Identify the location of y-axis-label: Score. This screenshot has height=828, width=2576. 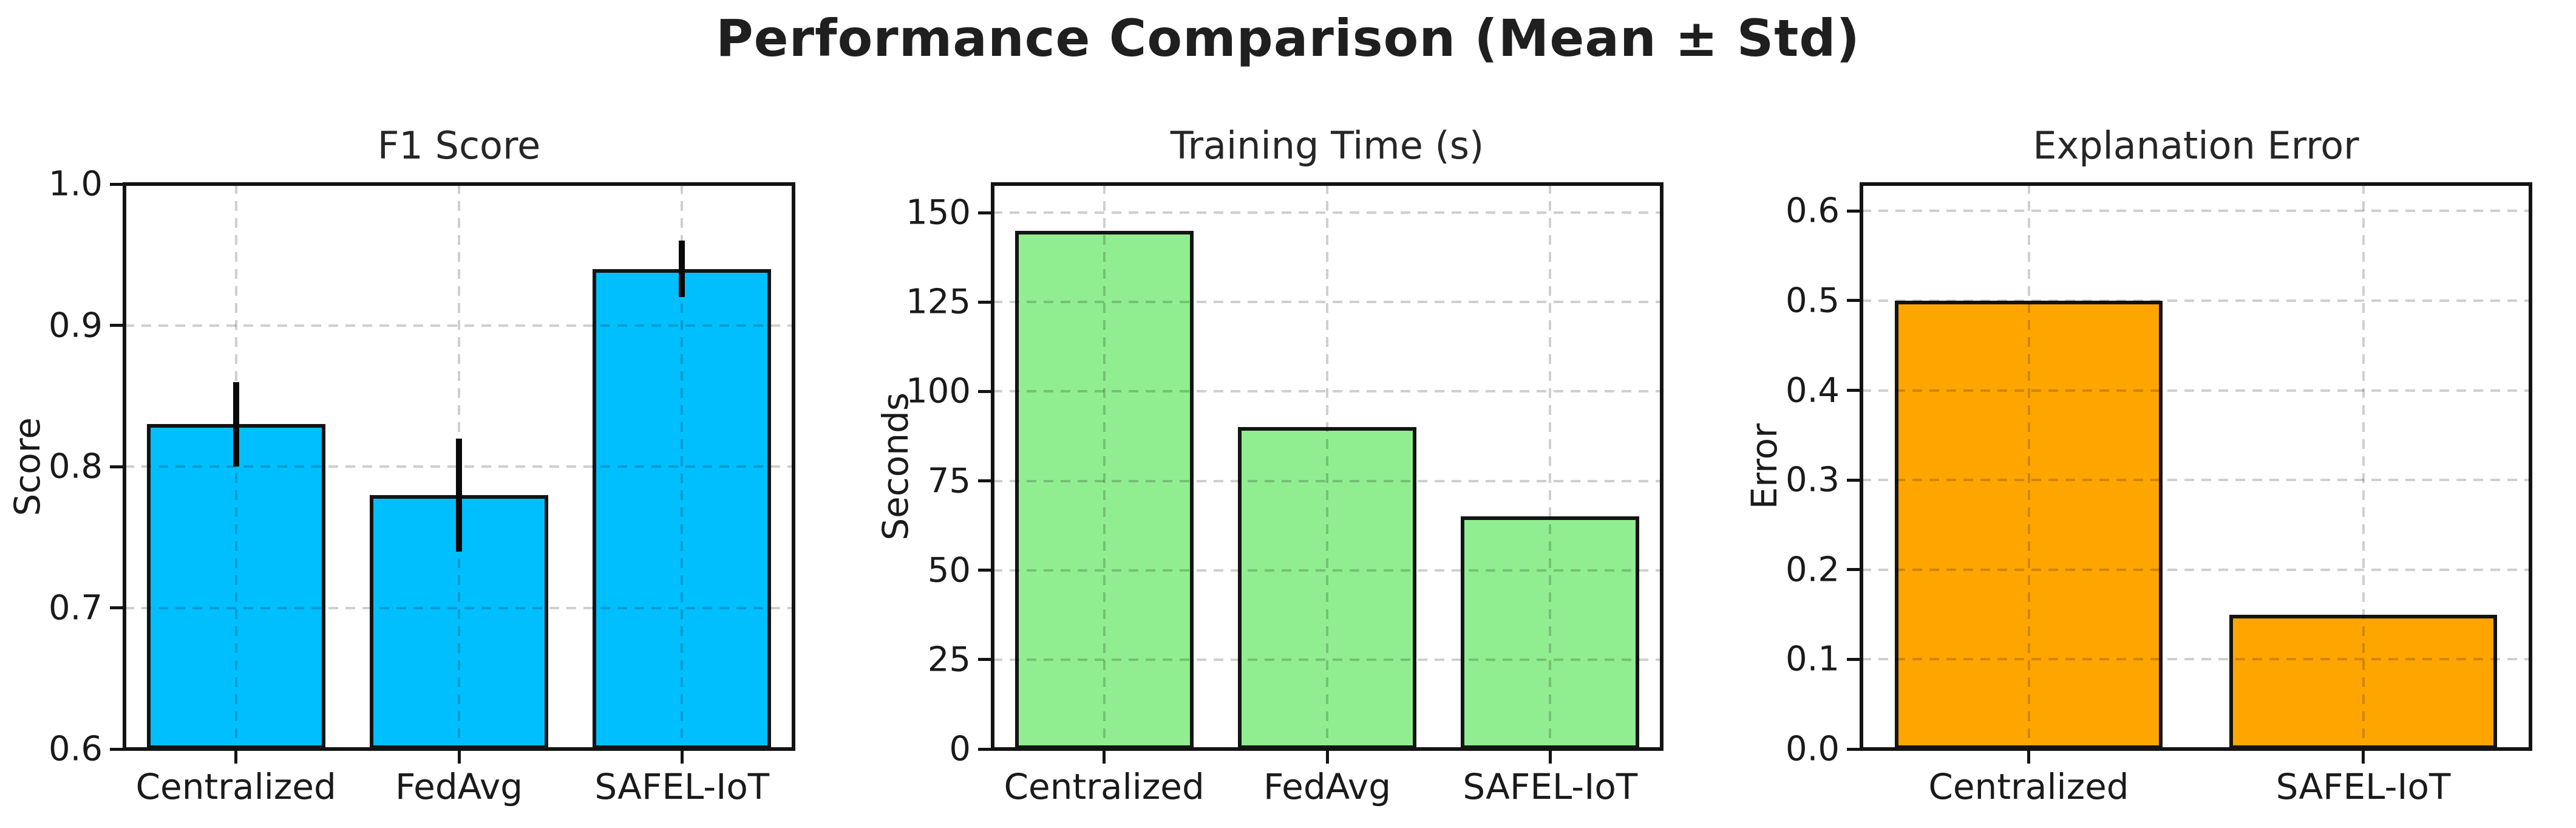
(27, 466).